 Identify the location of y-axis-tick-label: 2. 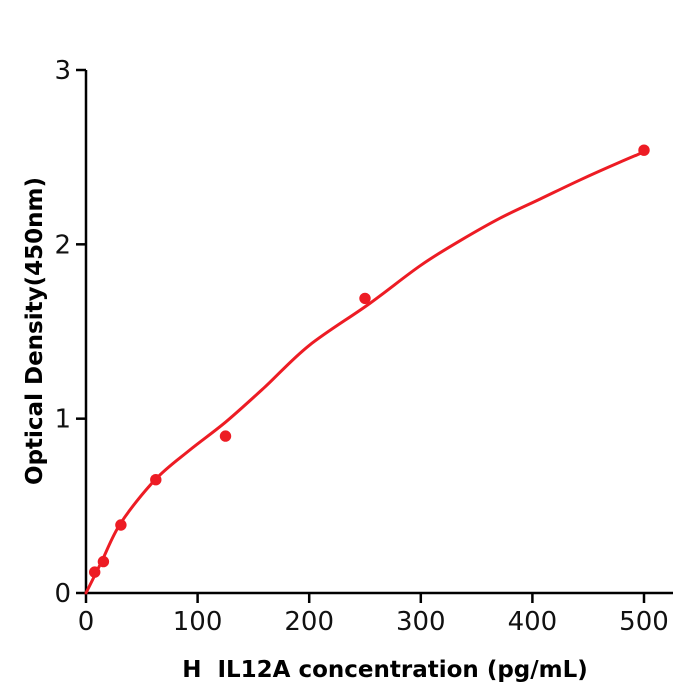
(62, 245).